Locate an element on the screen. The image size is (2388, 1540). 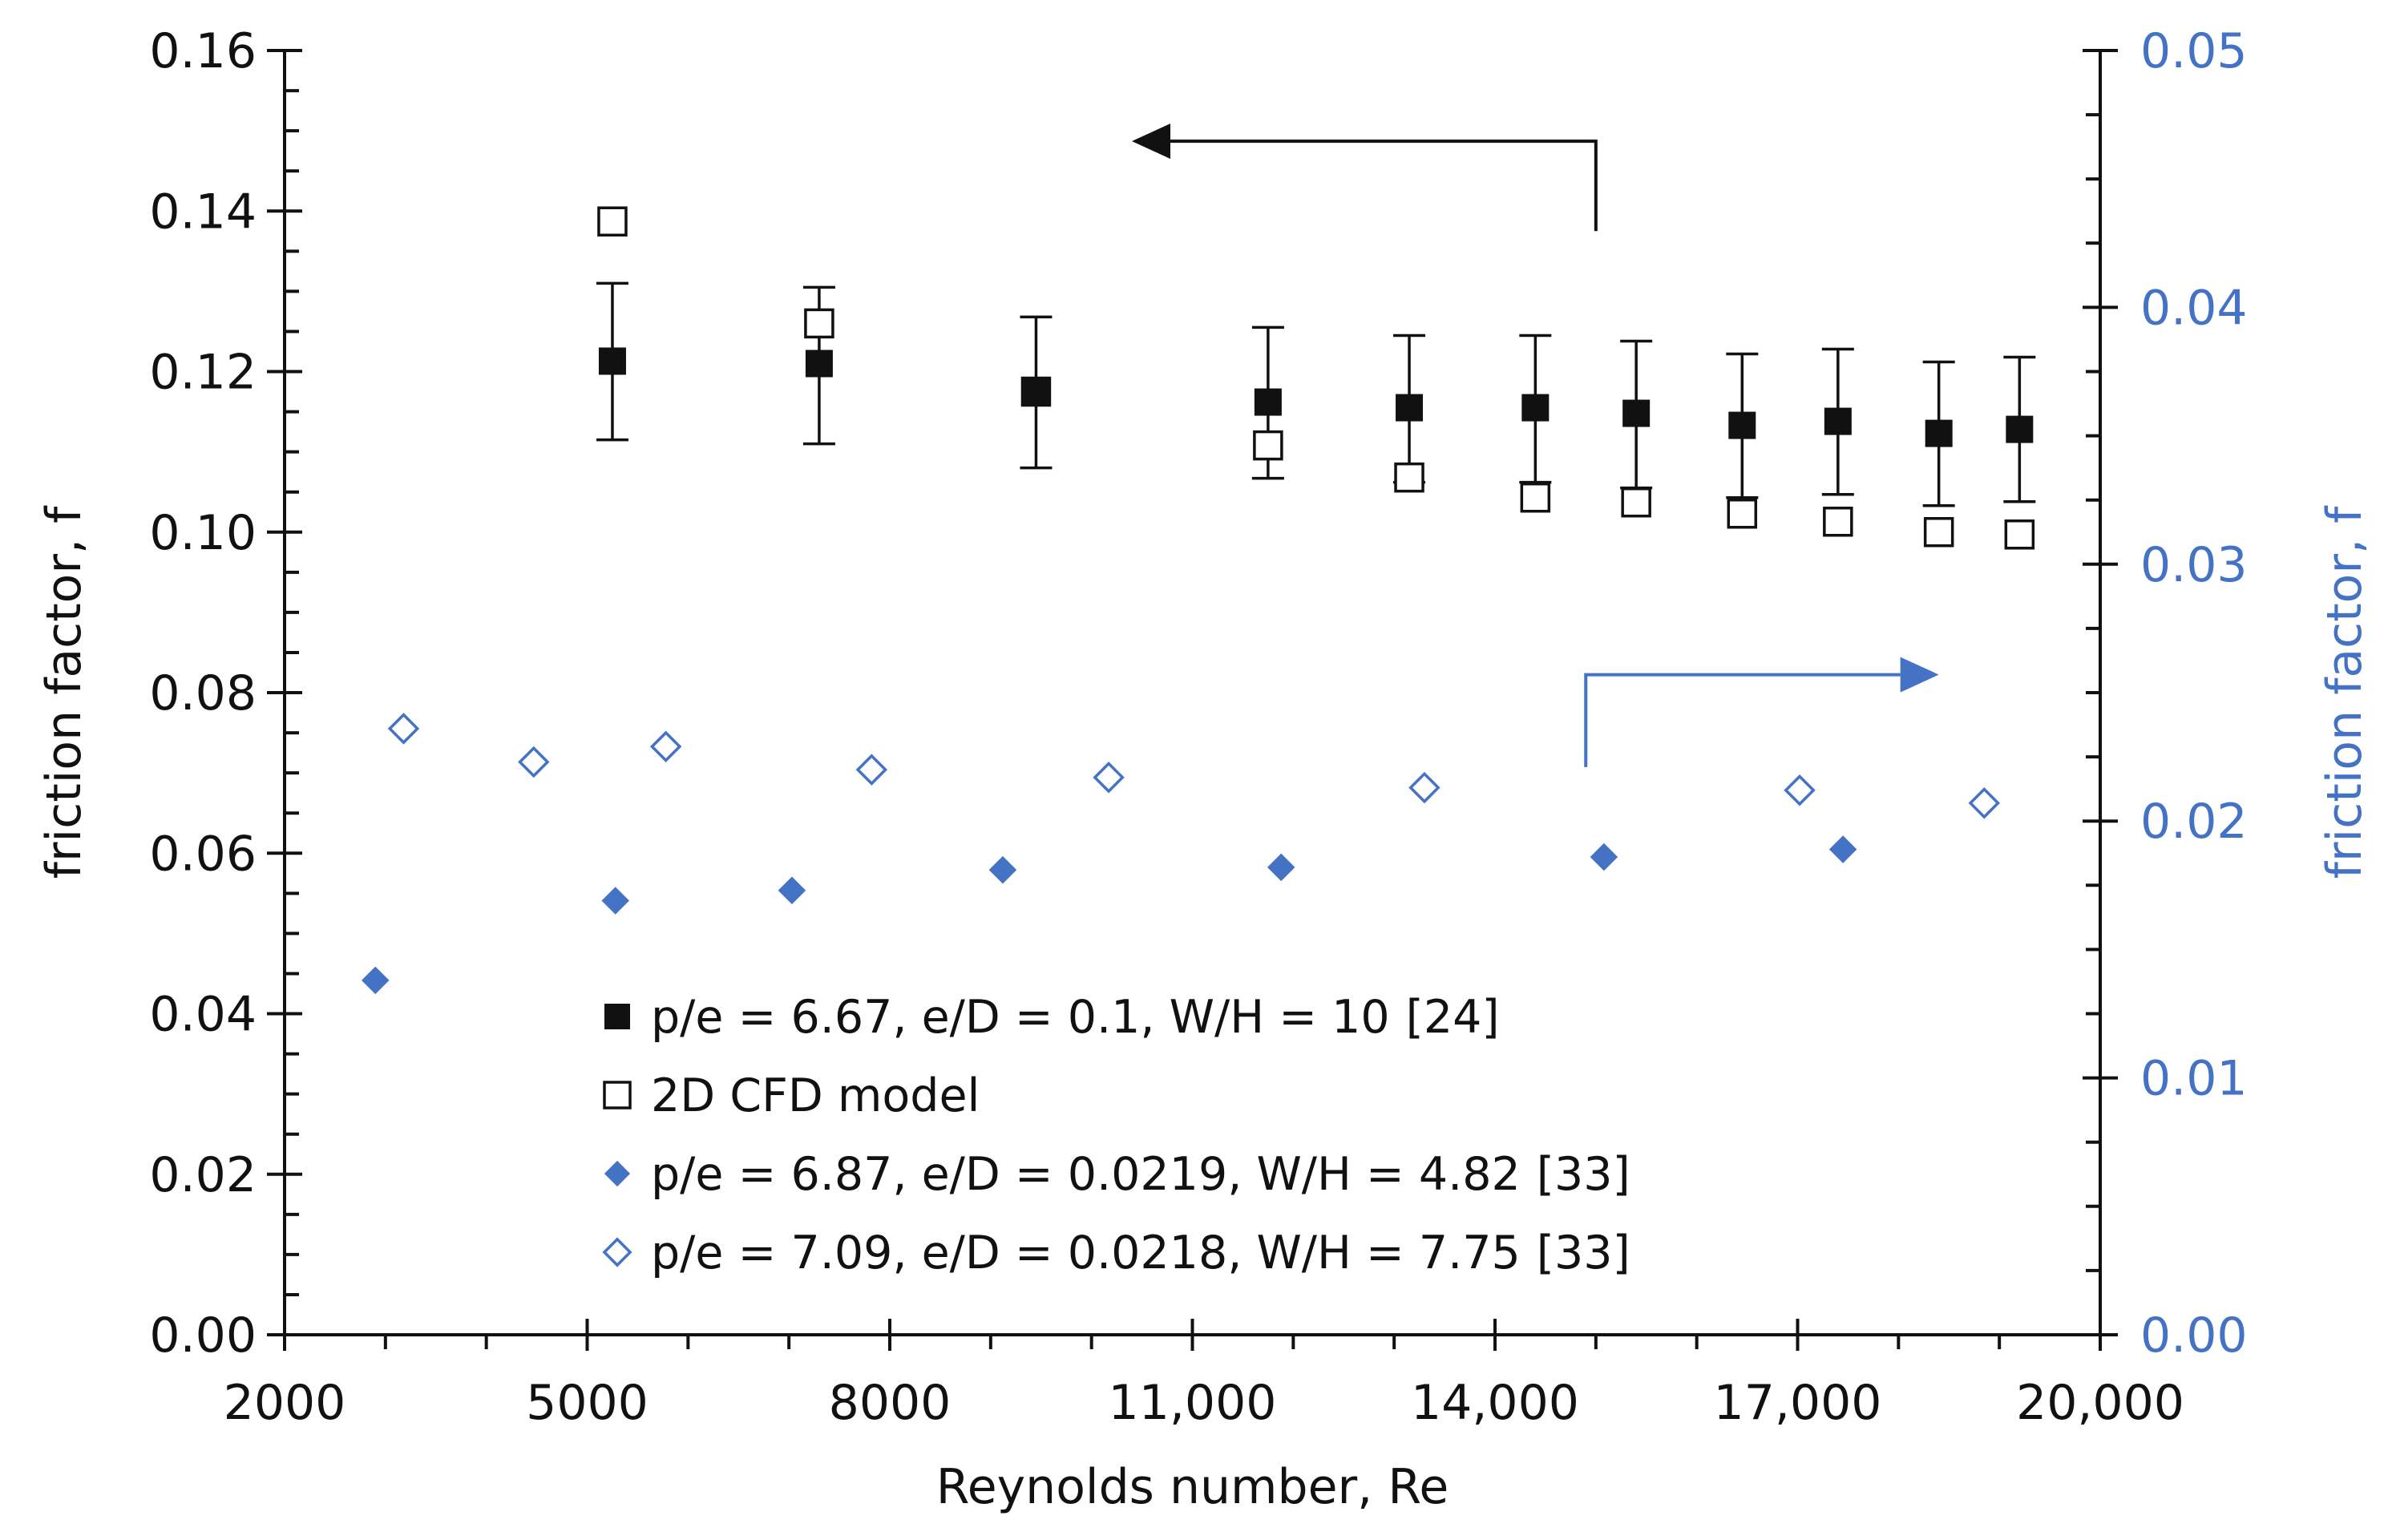
x-tick-label: 5000 is located at coordinates (587, 1403).